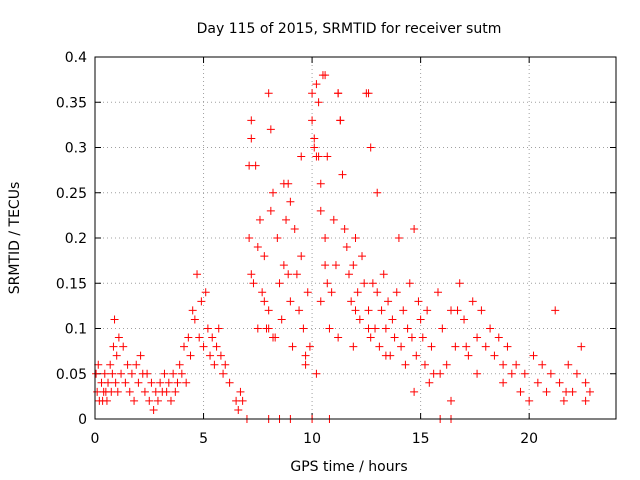  I want to click on y-tick-label: 0.1, so click(76, 330).